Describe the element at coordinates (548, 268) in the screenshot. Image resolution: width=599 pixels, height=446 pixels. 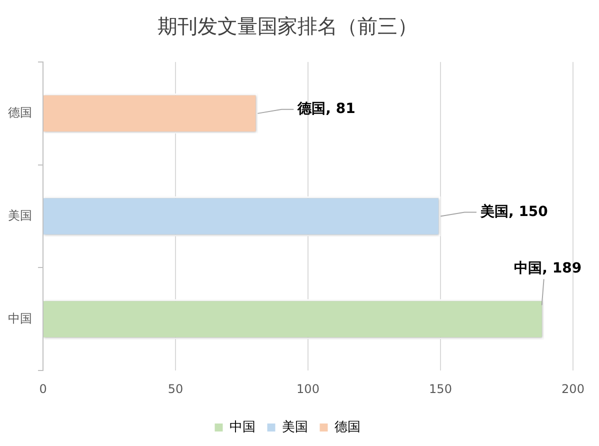
I see `data-label: 中国, 189` at that location.